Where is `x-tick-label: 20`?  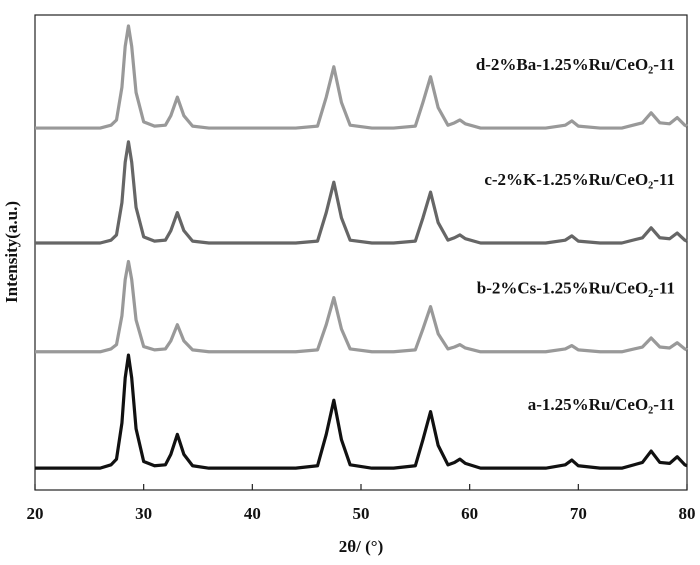 x-tick-label: 20 is located at coordinates (35, 513).